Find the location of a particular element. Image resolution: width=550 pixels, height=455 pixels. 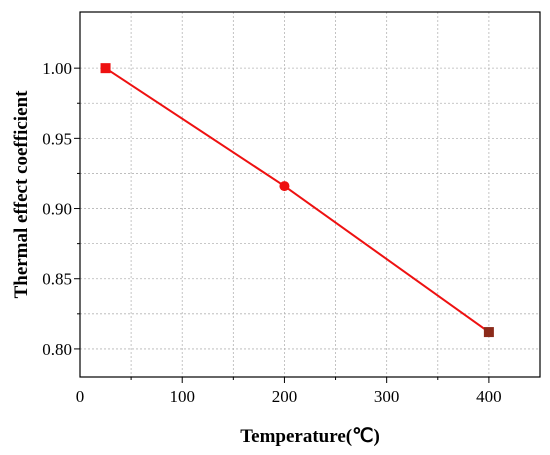

x-tick-label: 400 is located at coordinates (489, 396).